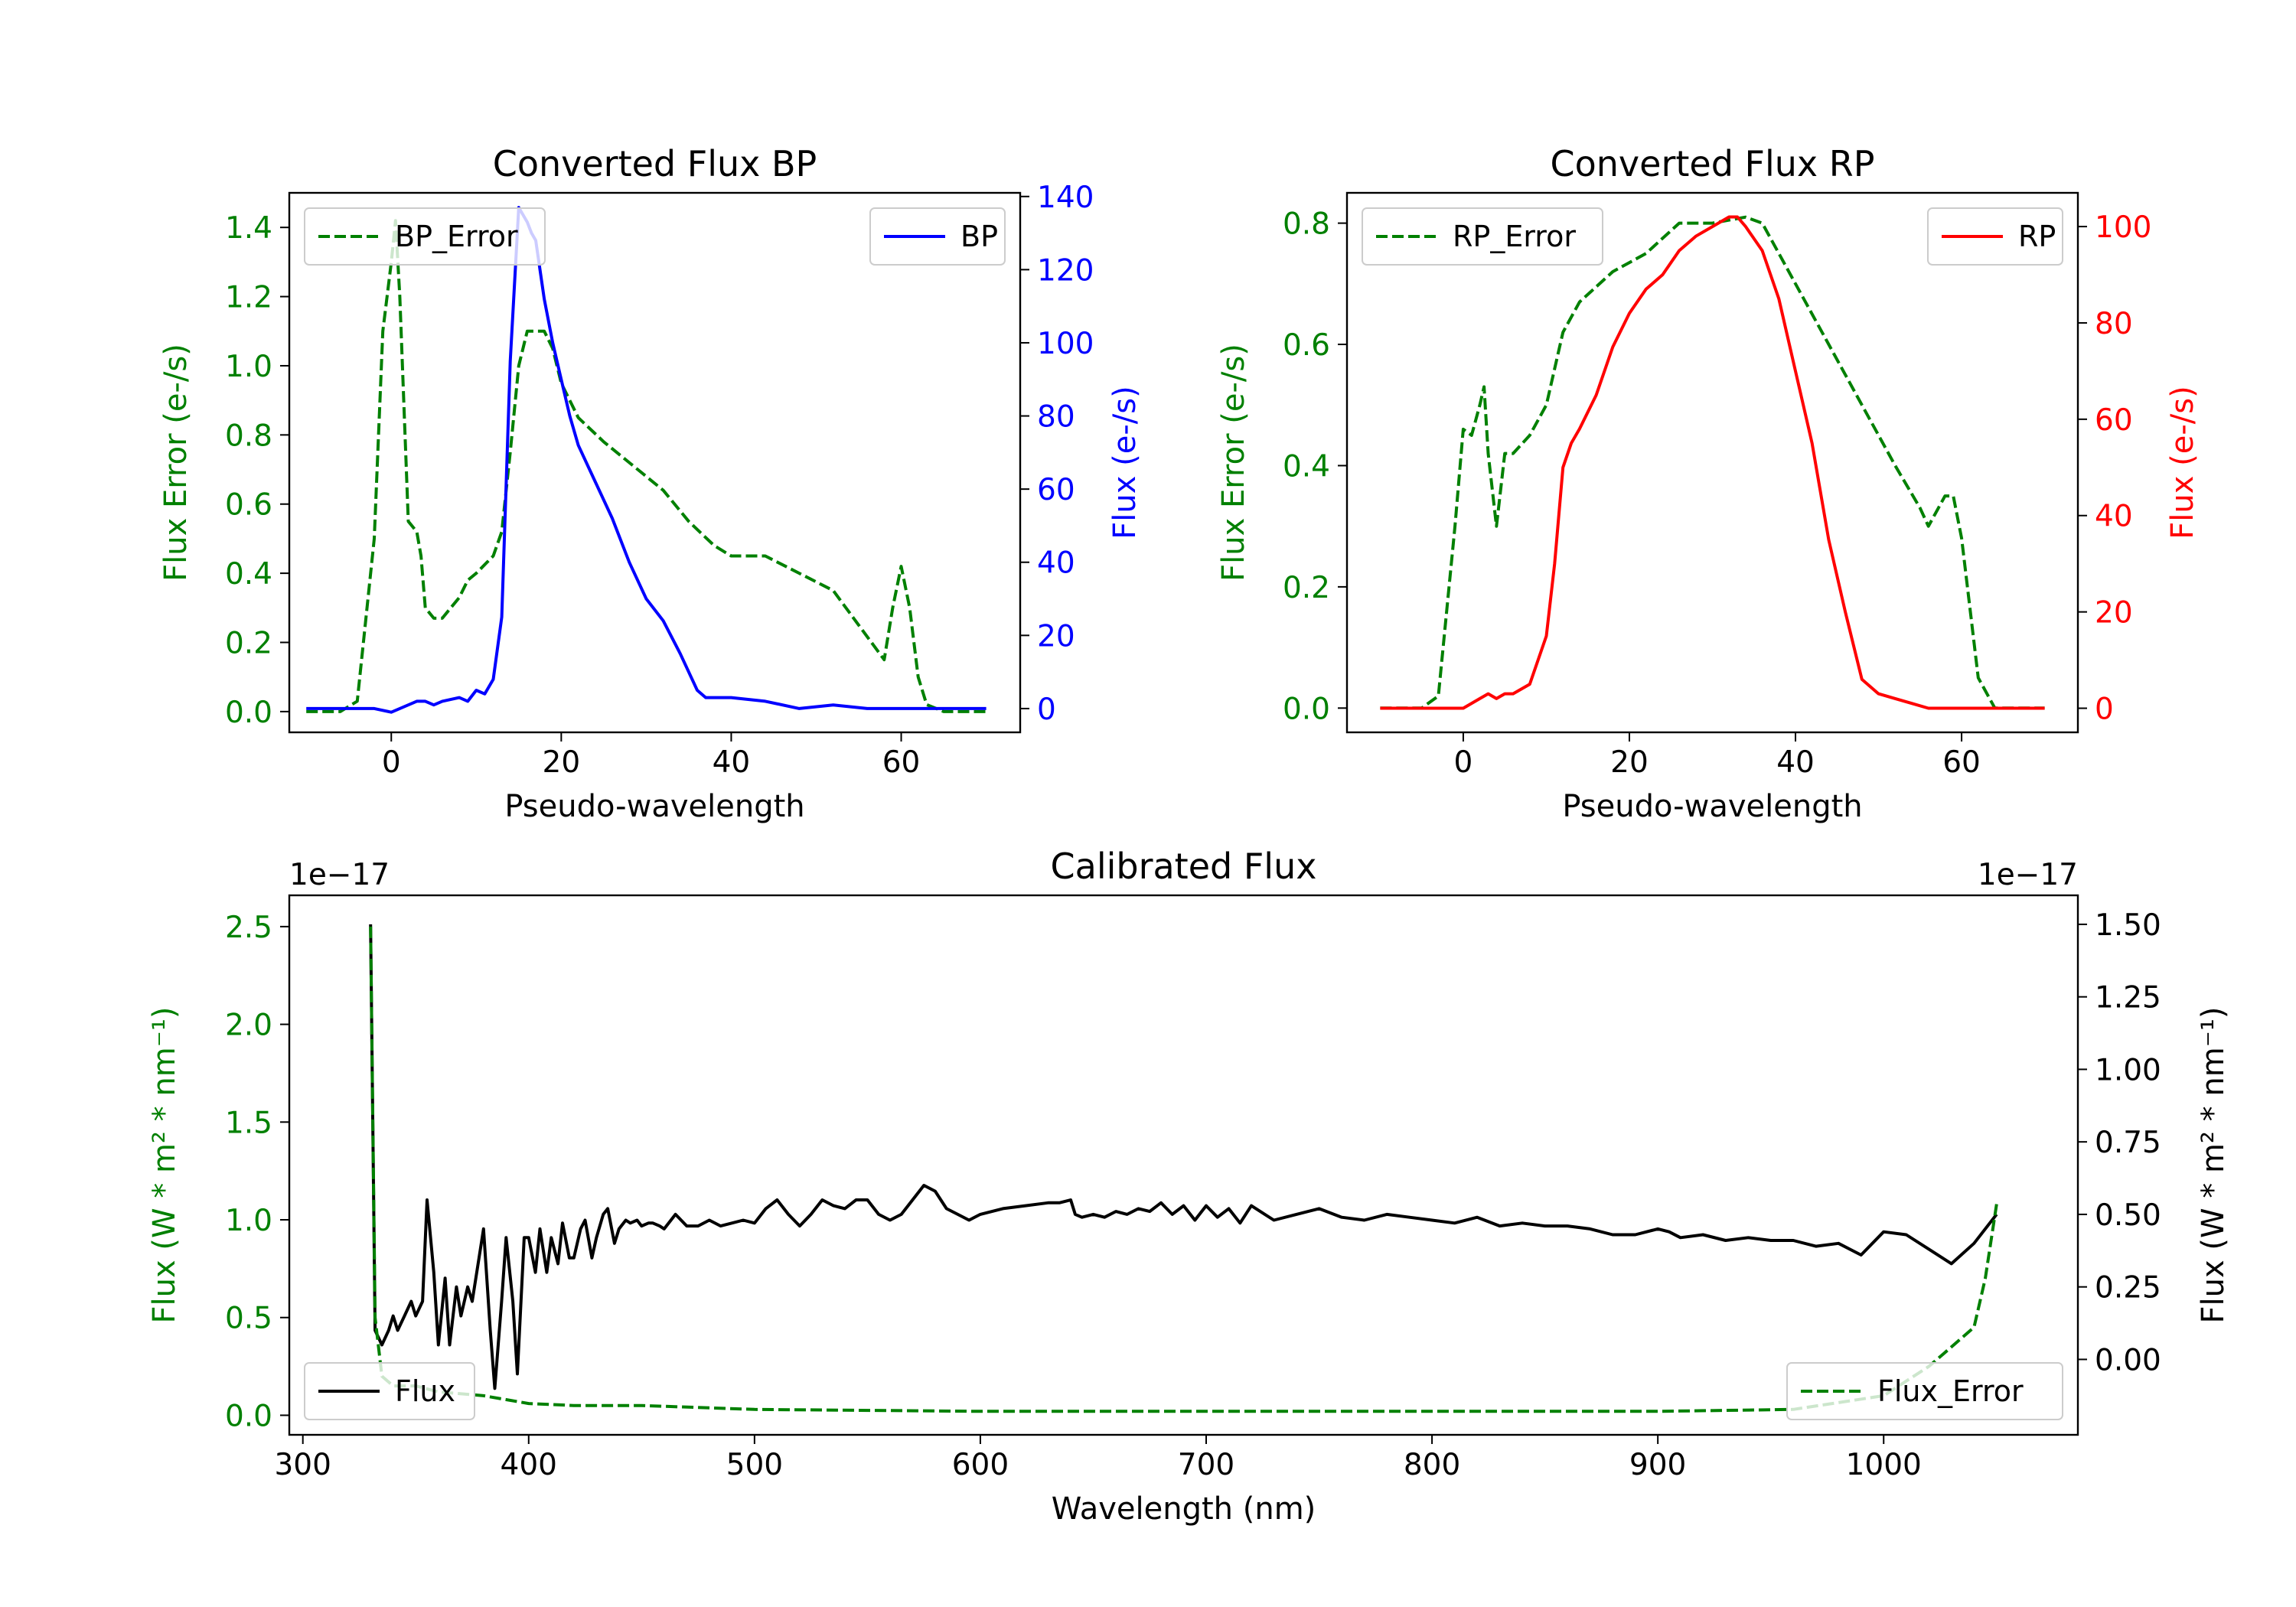 The width and height of the screenshot is (2296, 1607). Describe the element at coordinates (2128, 998) in the screenshot. I see `y-right-tick-label: 1.25` at that location.